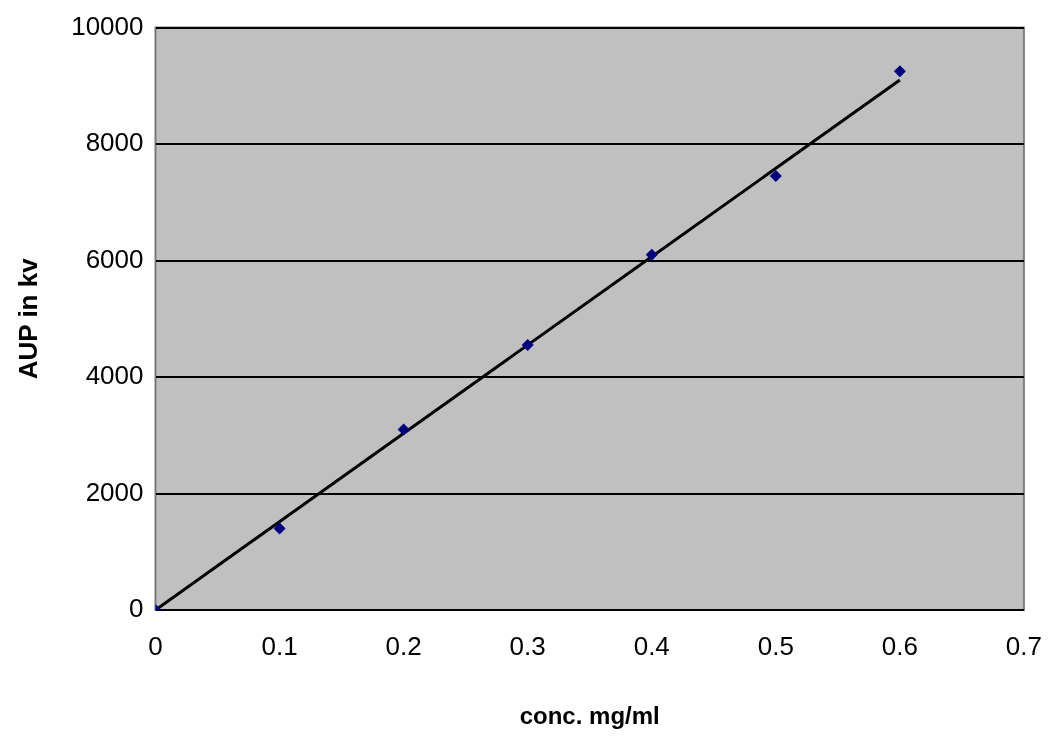  What do you see at coordinates (527, 645) in the screenshot?
I see `x-tick-label: 0.3` at bounding box center [527, 645].